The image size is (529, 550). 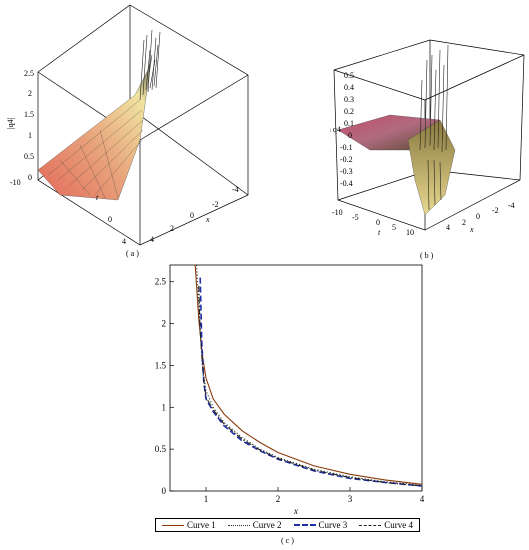 What do you see at coordinates (278, 499) in the screenshot?
I see `x-tick-label: 2` at bounding box center [278, 499].